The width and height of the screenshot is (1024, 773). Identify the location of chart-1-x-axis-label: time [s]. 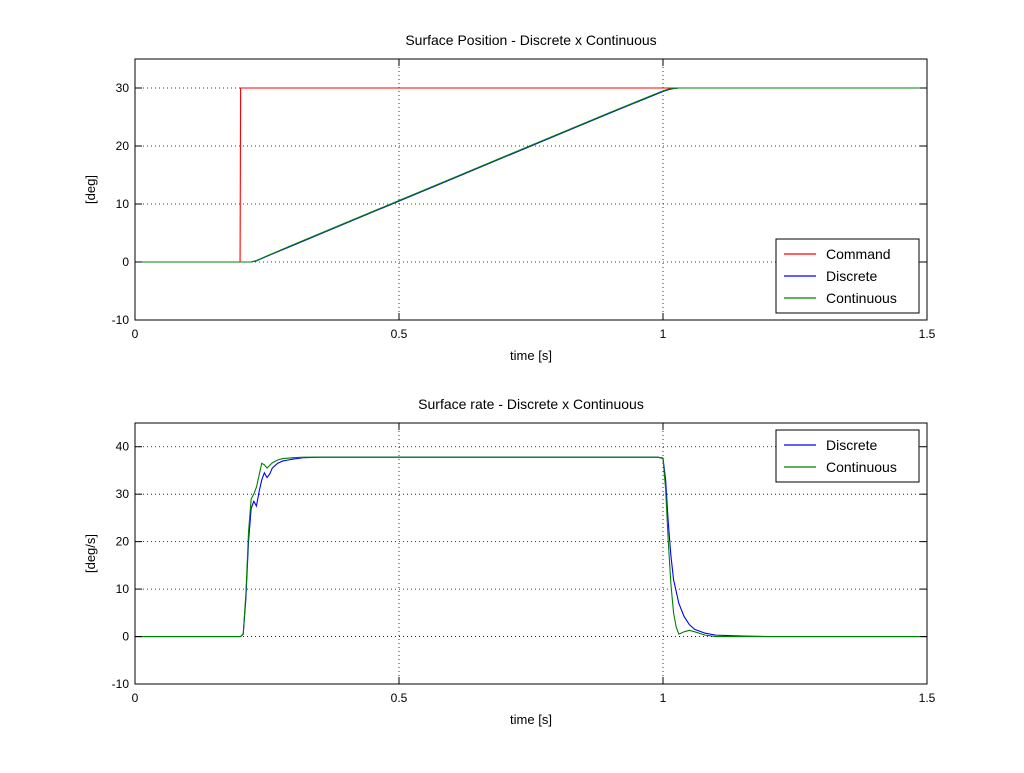
(531, 355).